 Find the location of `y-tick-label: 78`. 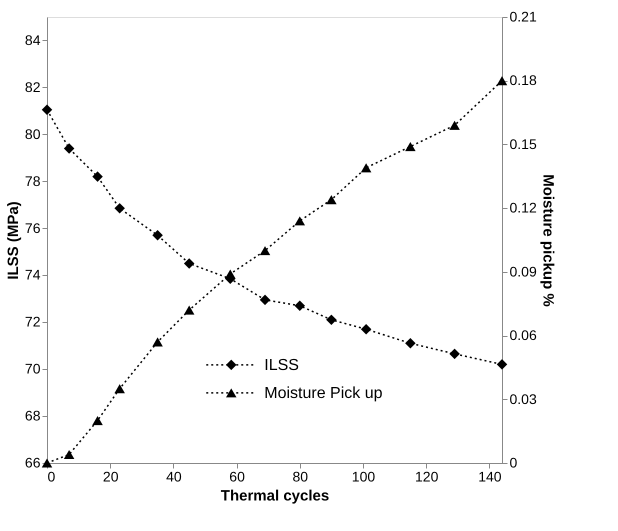

y-tick-label: 78 is located at coordinates (32, 180).